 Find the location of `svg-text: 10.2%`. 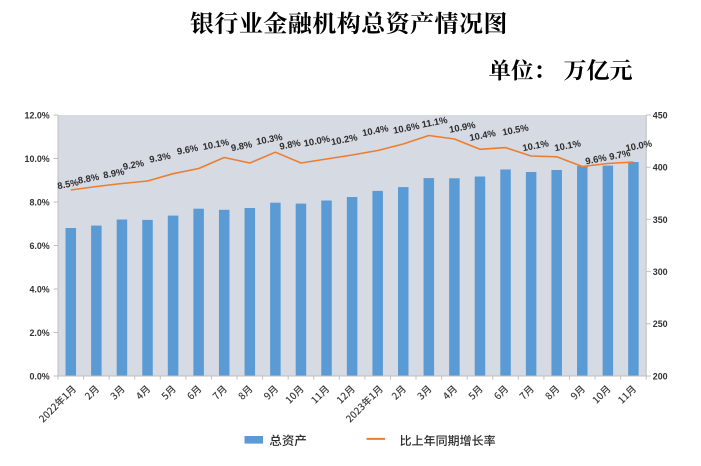

svg-text: 10.2% is located at coordinates (344, 139).